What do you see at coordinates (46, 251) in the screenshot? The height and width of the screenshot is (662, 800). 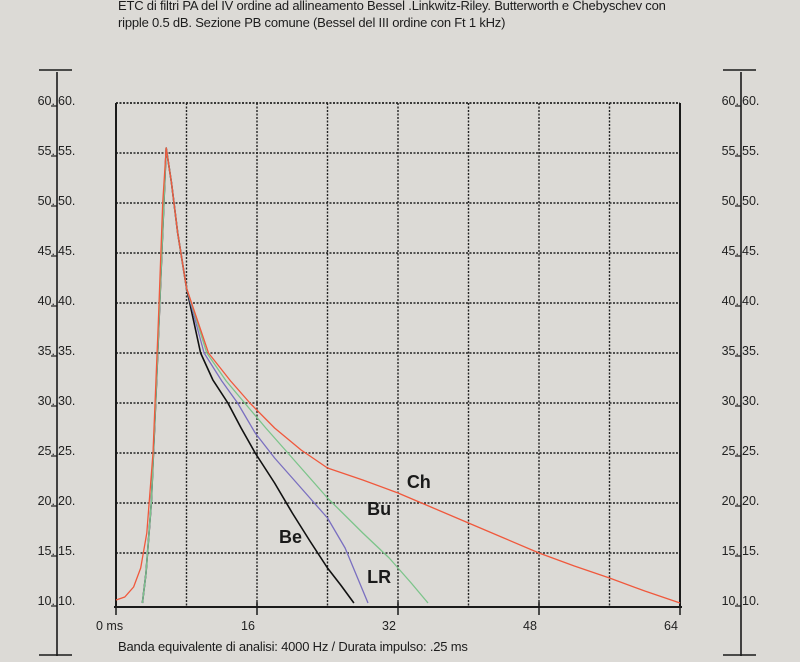 I see `left-axis-label-outer: 45.` at bounding box center [46, 251].